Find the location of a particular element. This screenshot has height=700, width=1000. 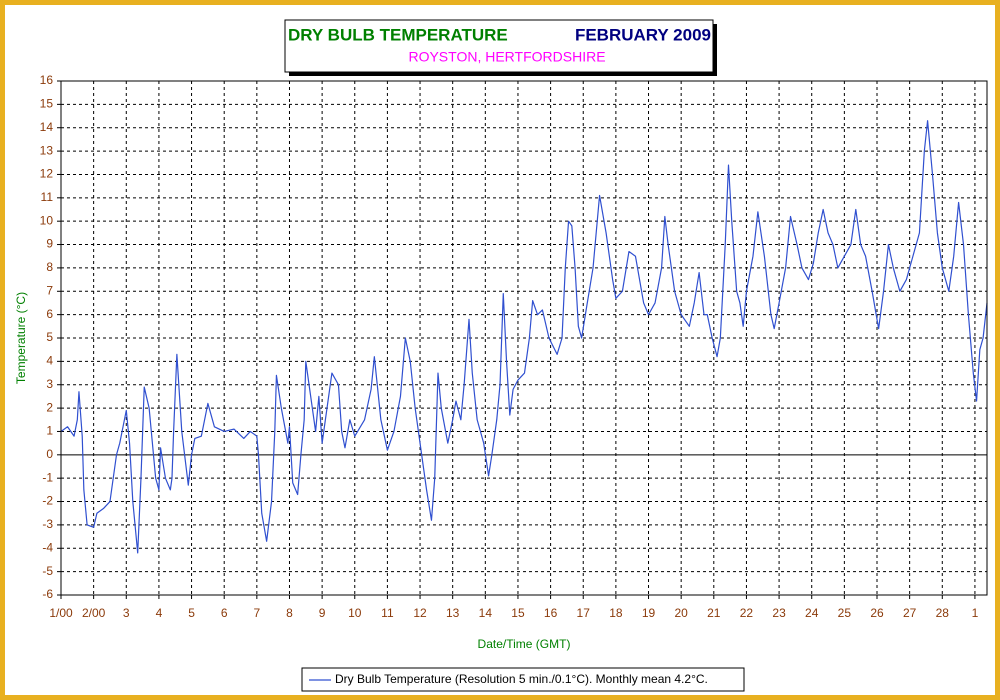

x-tick-label: 2/00 is located at coordinates (94, 613).